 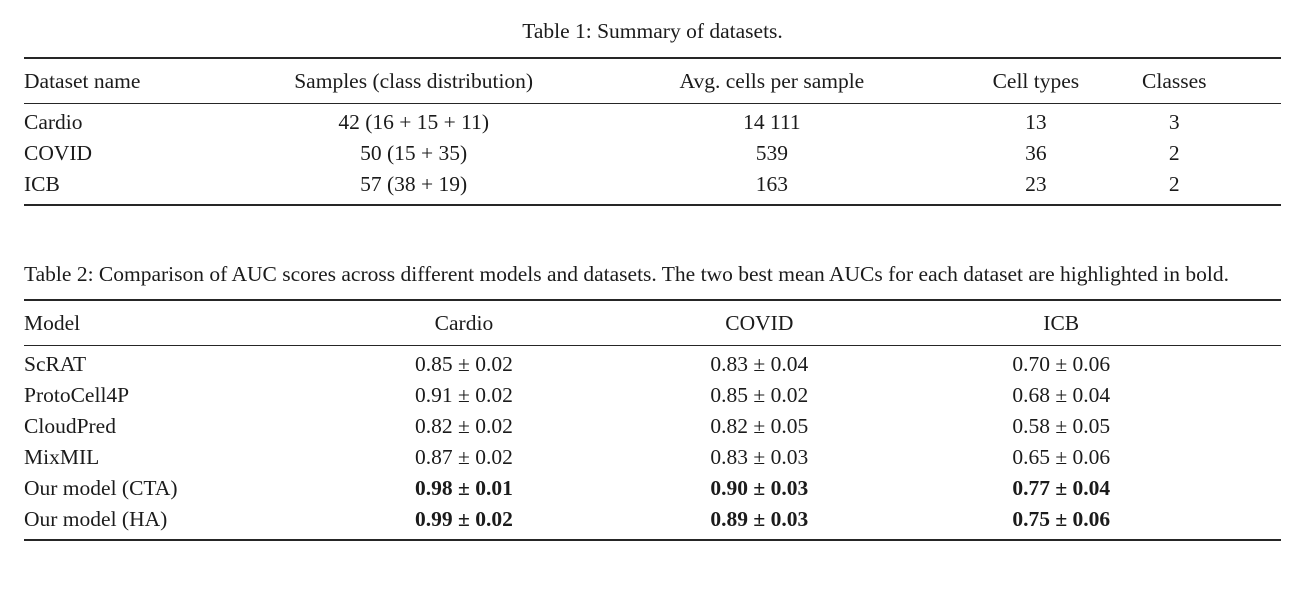 I want to click on cell-avg-cells: 539, so click(x=772, y=153).